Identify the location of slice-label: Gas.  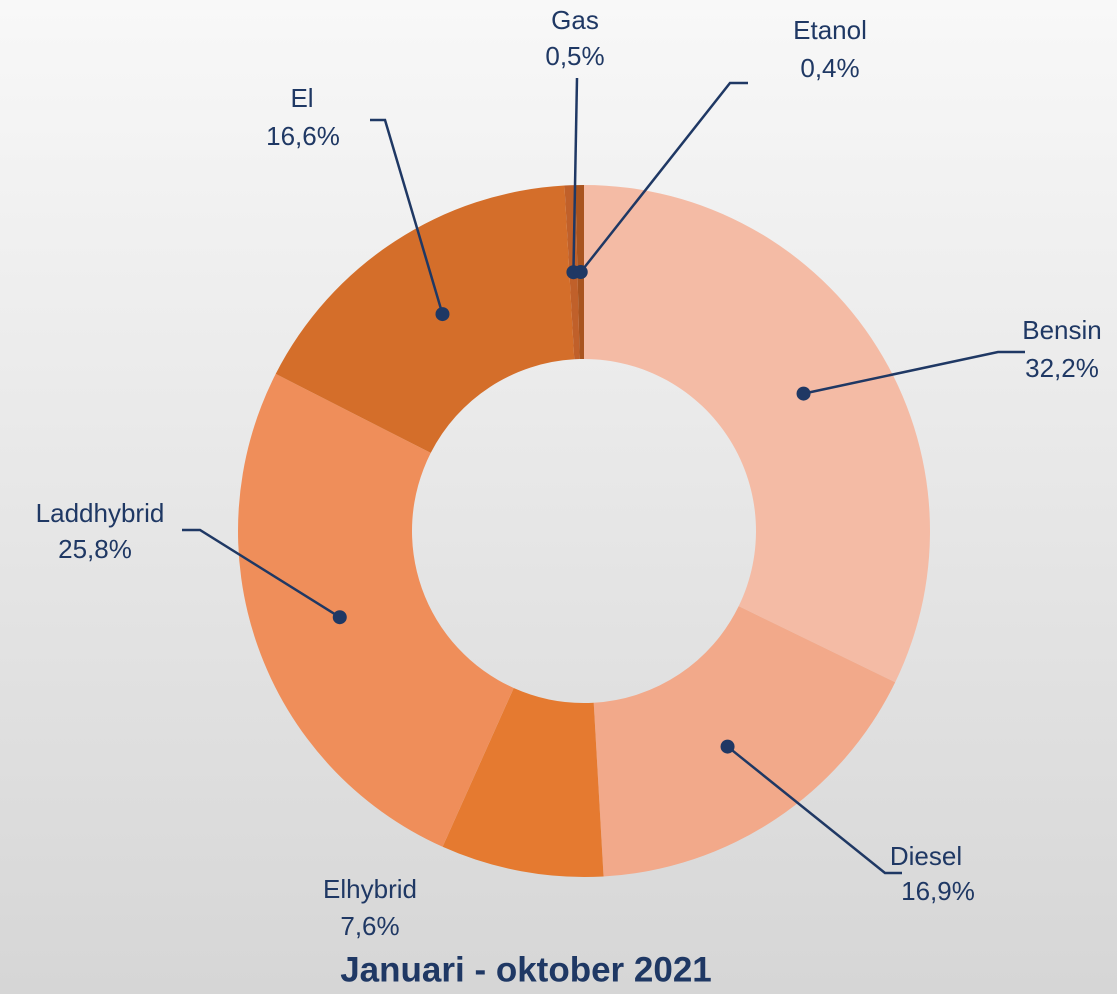
(575, 20).